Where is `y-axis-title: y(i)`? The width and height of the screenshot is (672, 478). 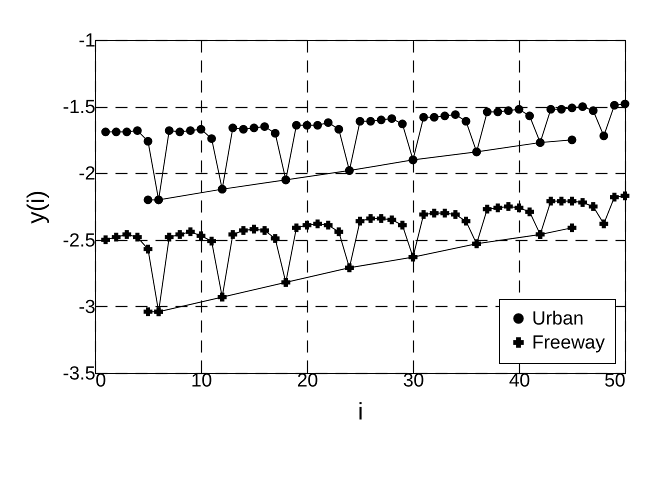
y-axis-title: y(i) is located at coordinates (36, 207).